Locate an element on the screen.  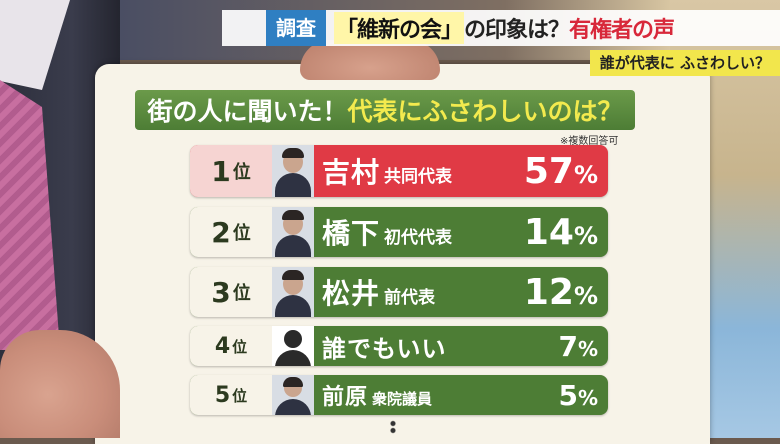
rank-number: 2 is located at coordinates (221, 232).